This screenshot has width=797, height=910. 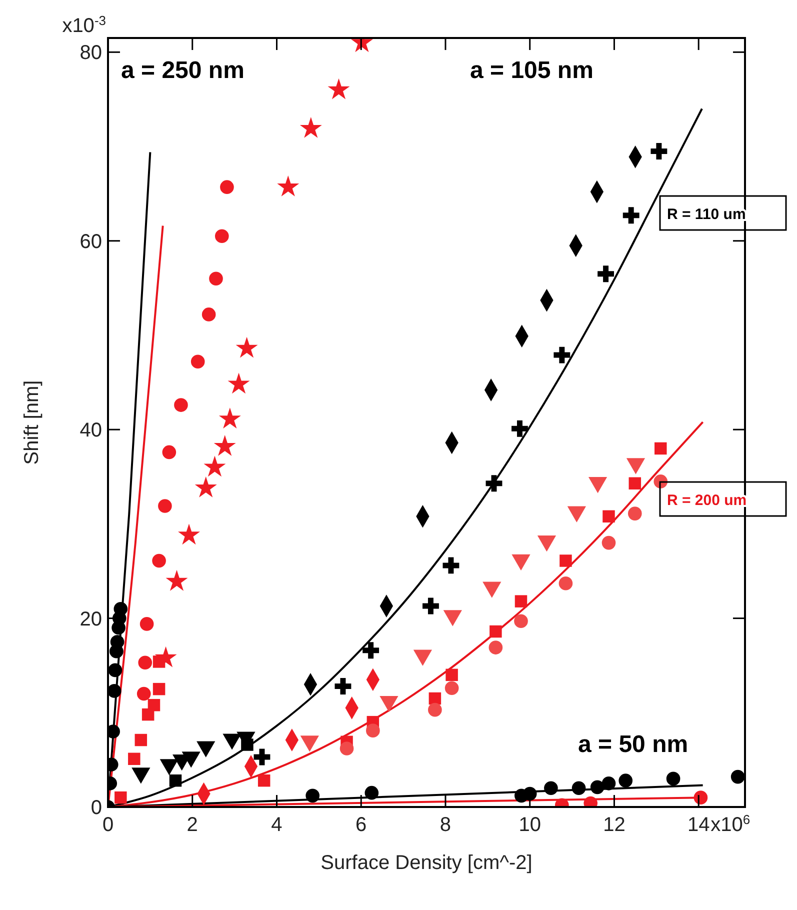 I want to click on y-tick-label: 60, so click(x=91, y=241).